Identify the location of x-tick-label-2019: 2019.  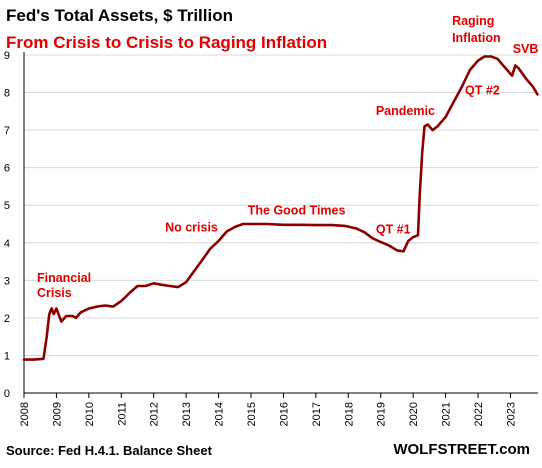
(382, 414).